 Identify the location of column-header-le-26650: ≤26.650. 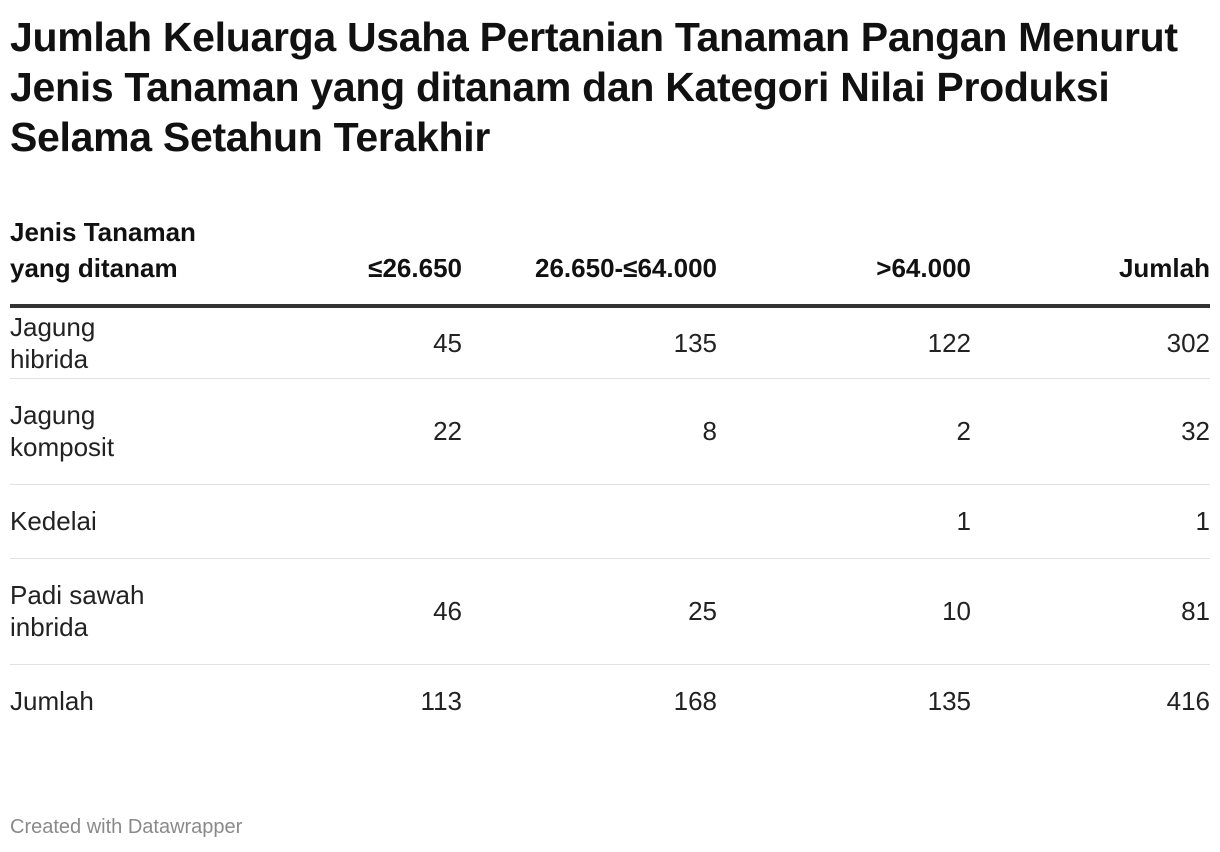
(336, 261).